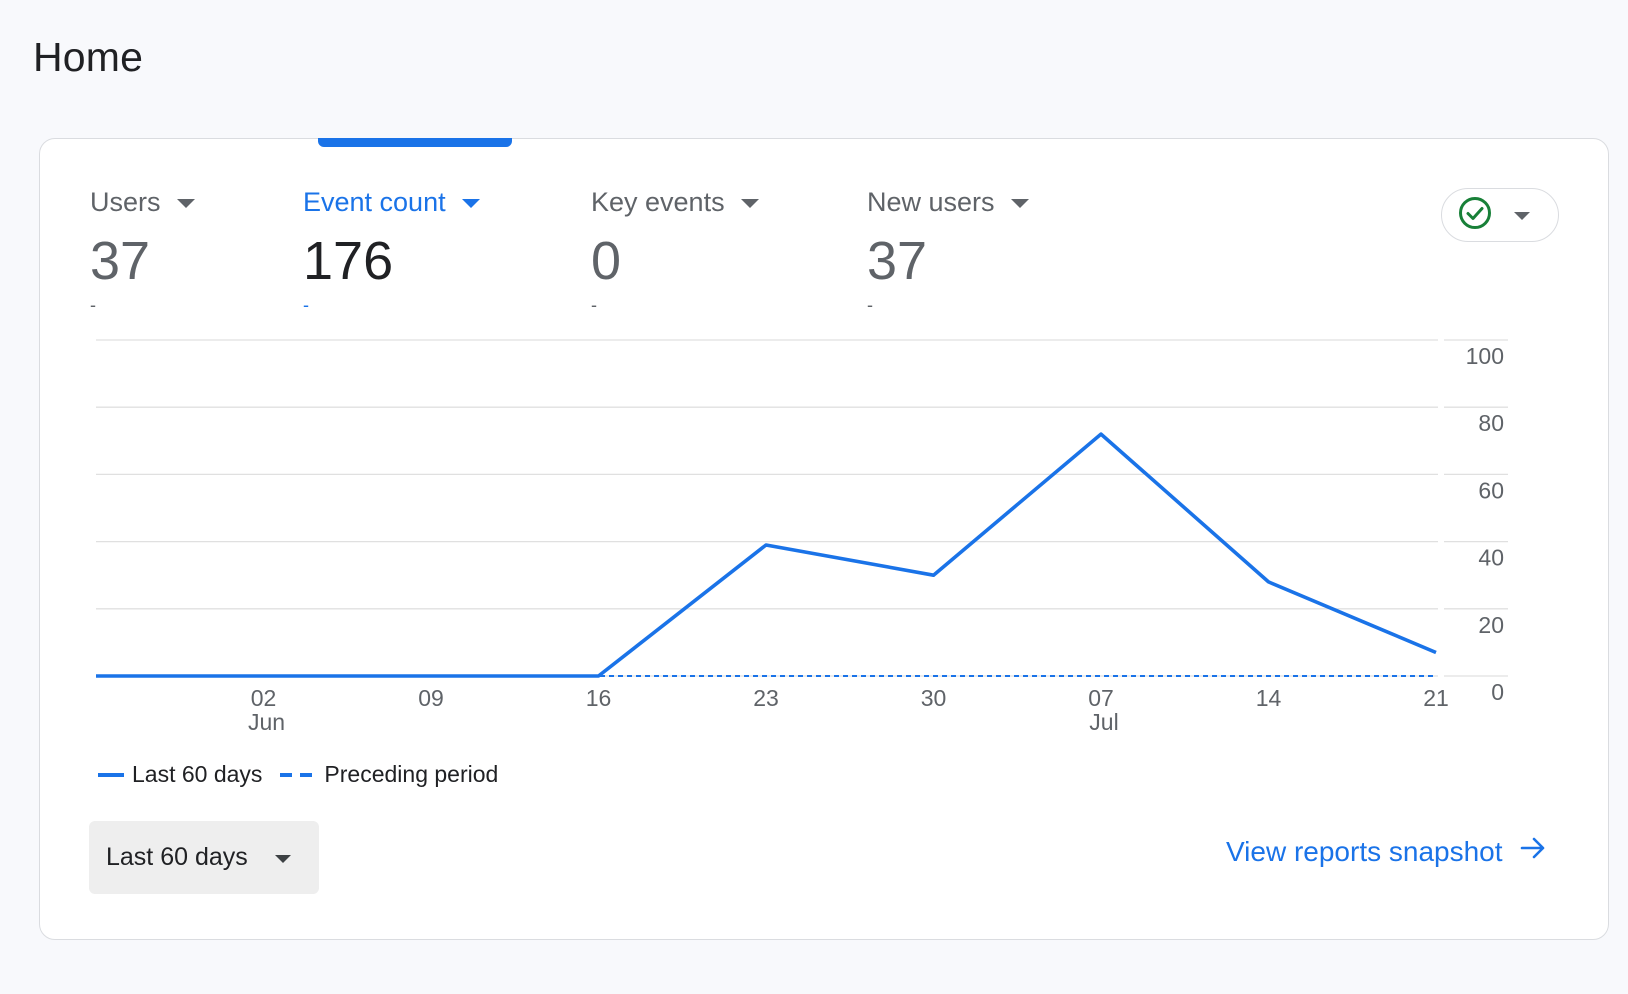  I want to click on legend-solid-line-icon, so click(111, 774).